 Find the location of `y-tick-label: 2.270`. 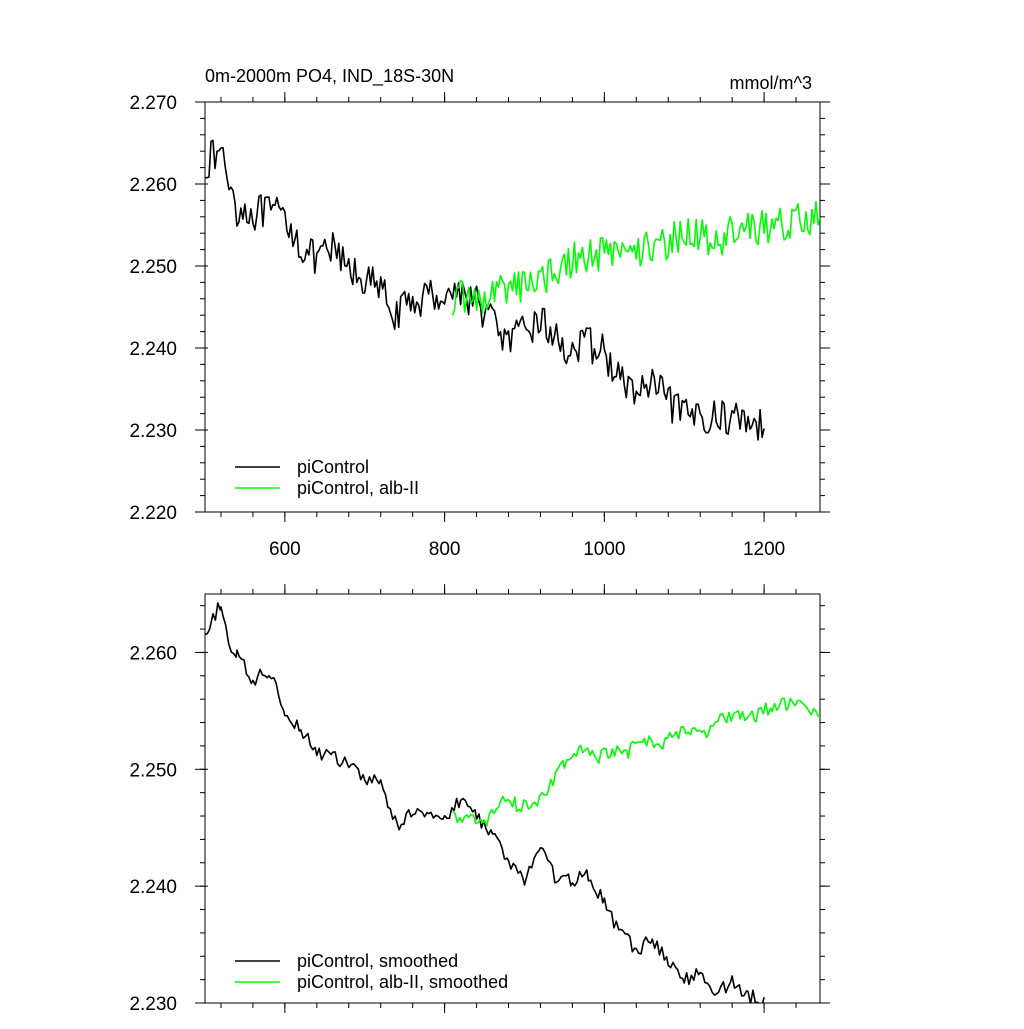

y-tick-label: 2.270 is located at coordinates (153, 103).